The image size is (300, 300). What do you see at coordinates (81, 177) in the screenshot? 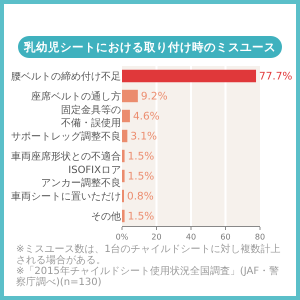
I see `y-tick-label: ISOFIXロアアンカー調整不良` at bounding box center [81, 177].